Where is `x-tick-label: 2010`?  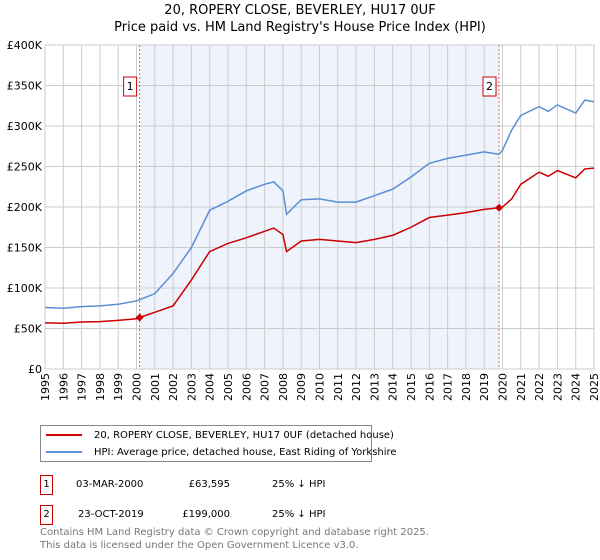
x-tick-label: 2010 is located at coordinates (320, 387).